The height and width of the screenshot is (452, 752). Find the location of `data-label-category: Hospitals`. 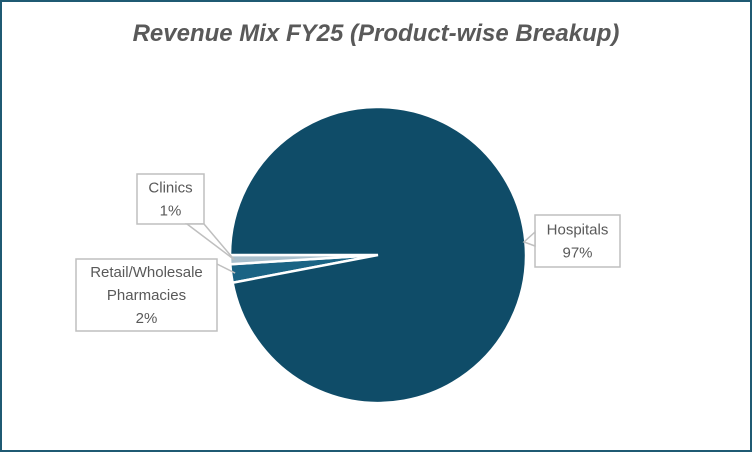

data-label-category: Hospitals is located at coordinates (578, 230).